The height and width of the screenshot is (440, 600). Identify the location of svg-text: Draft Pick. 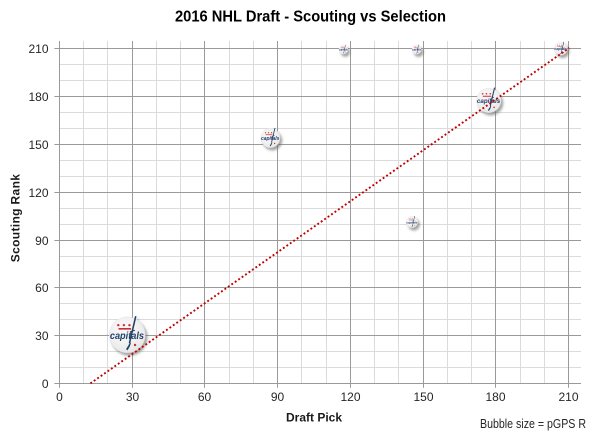
(314, 418).